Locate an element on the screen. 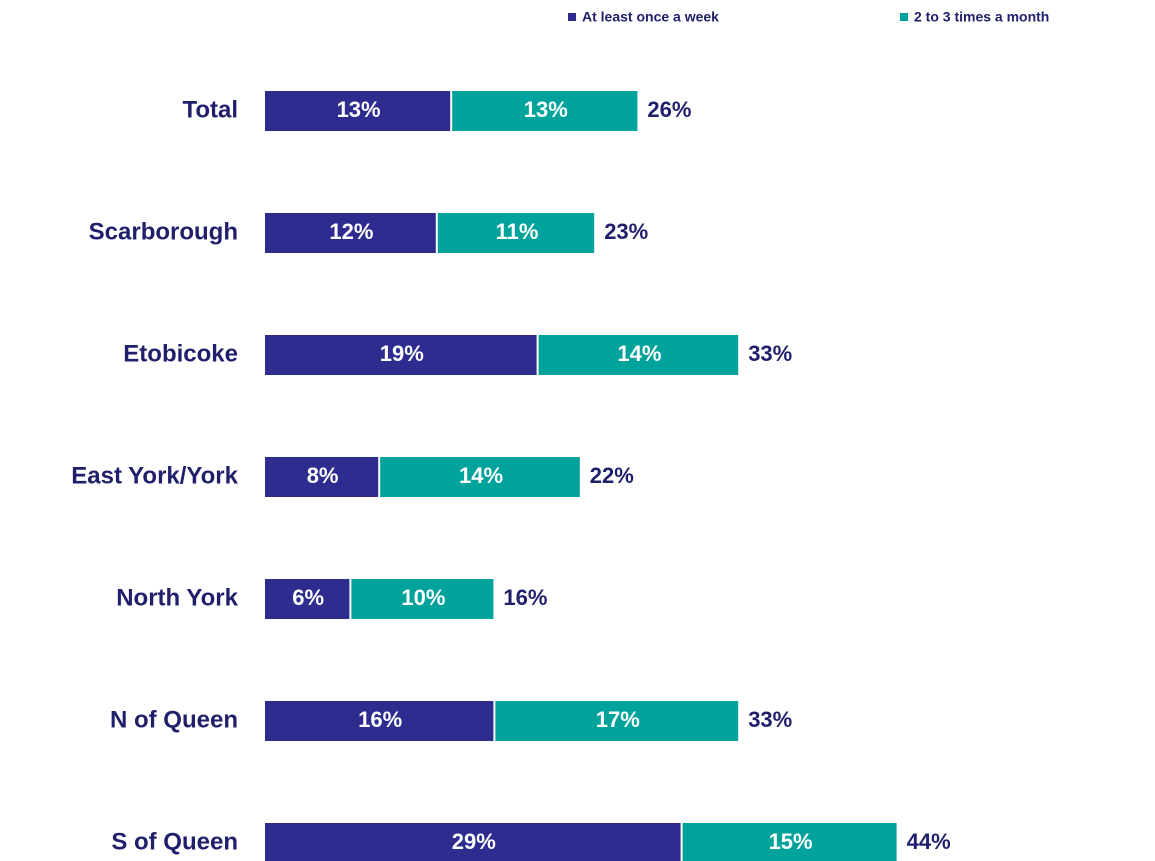  category-label: Scarborough is located at coordinates (163, 231).